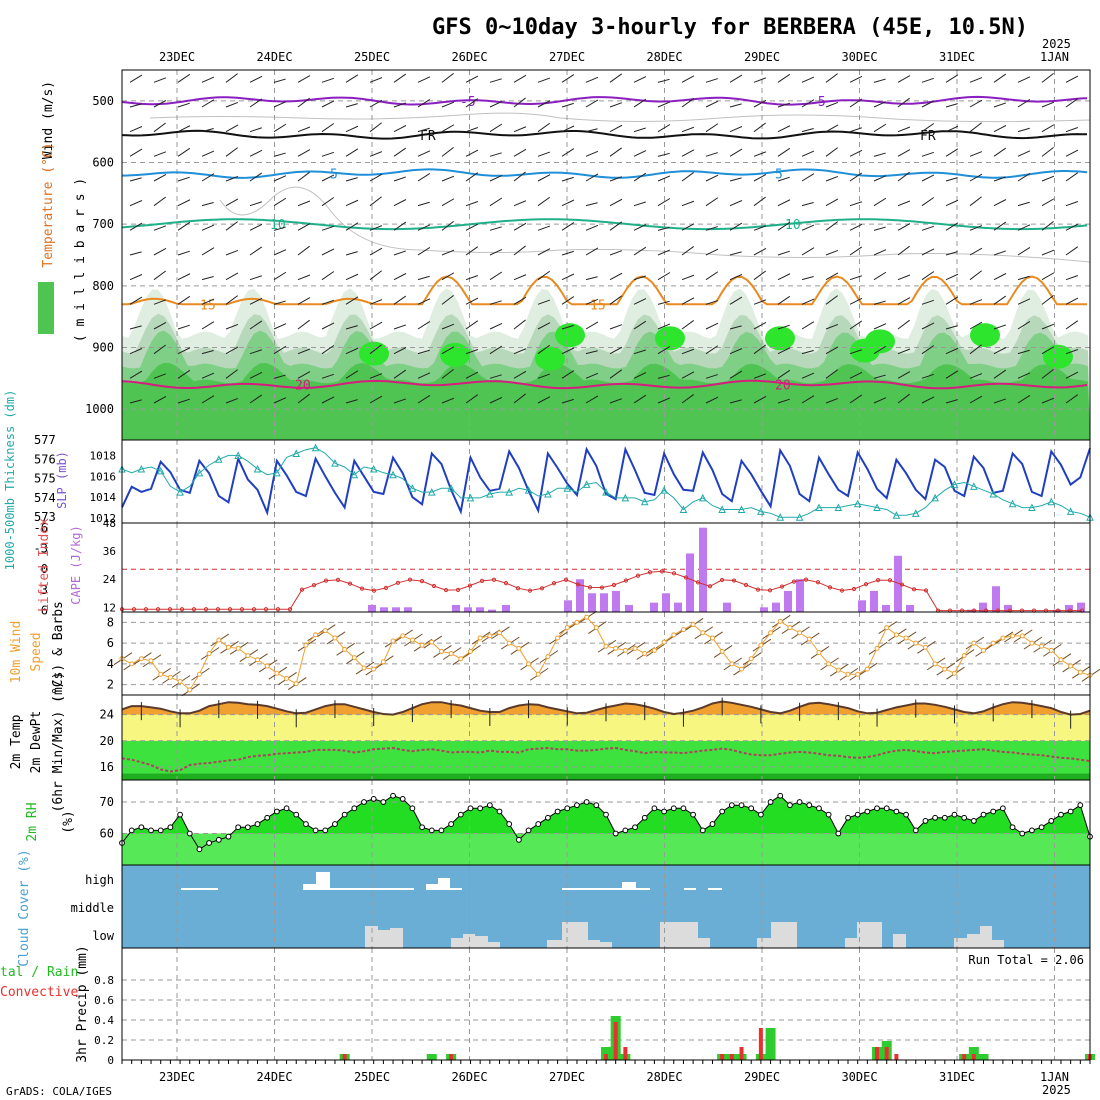 The image size is (1100, 1100). Describe the element at coordinates (957, 1077) in the screenshot. I see `date-label-bottom: 31DEC` at that location.